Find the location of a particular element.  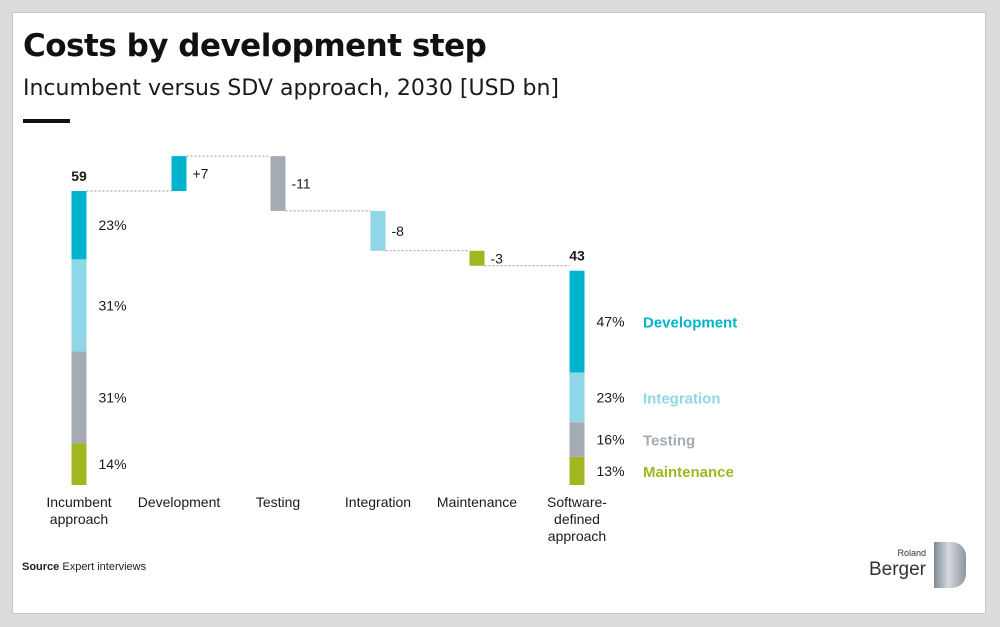

segment-share-label: 14% is located at coordinates (113, 464).